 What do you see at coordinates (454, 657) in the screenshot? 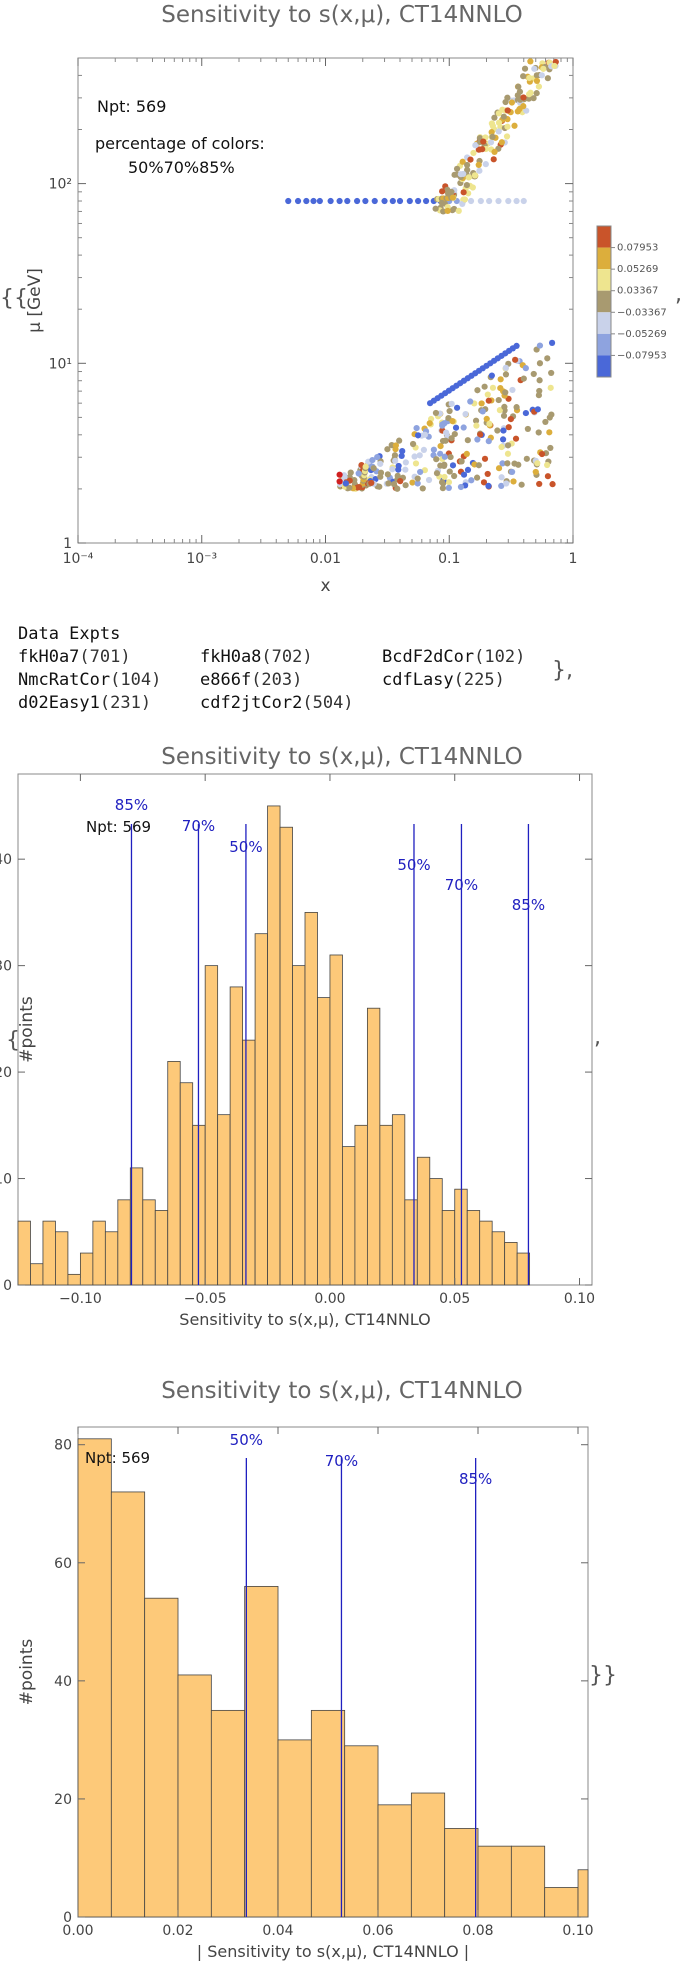
I see `expt-entry: BcdF2dCor(102)` at bounding box center [454, 657].